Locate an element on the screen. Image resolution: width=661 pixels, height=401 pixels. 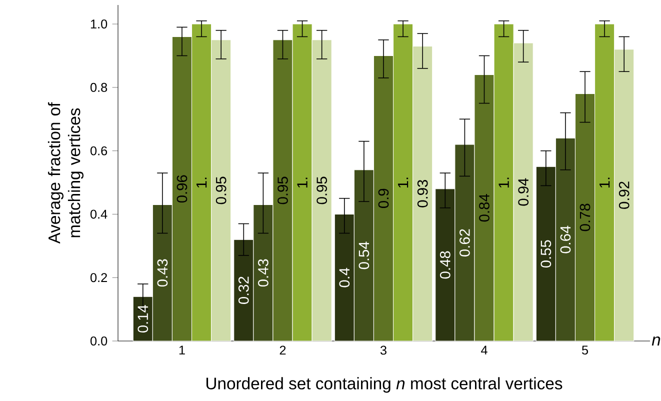
data-label: 0.94 is located at coordinates (523, 192).